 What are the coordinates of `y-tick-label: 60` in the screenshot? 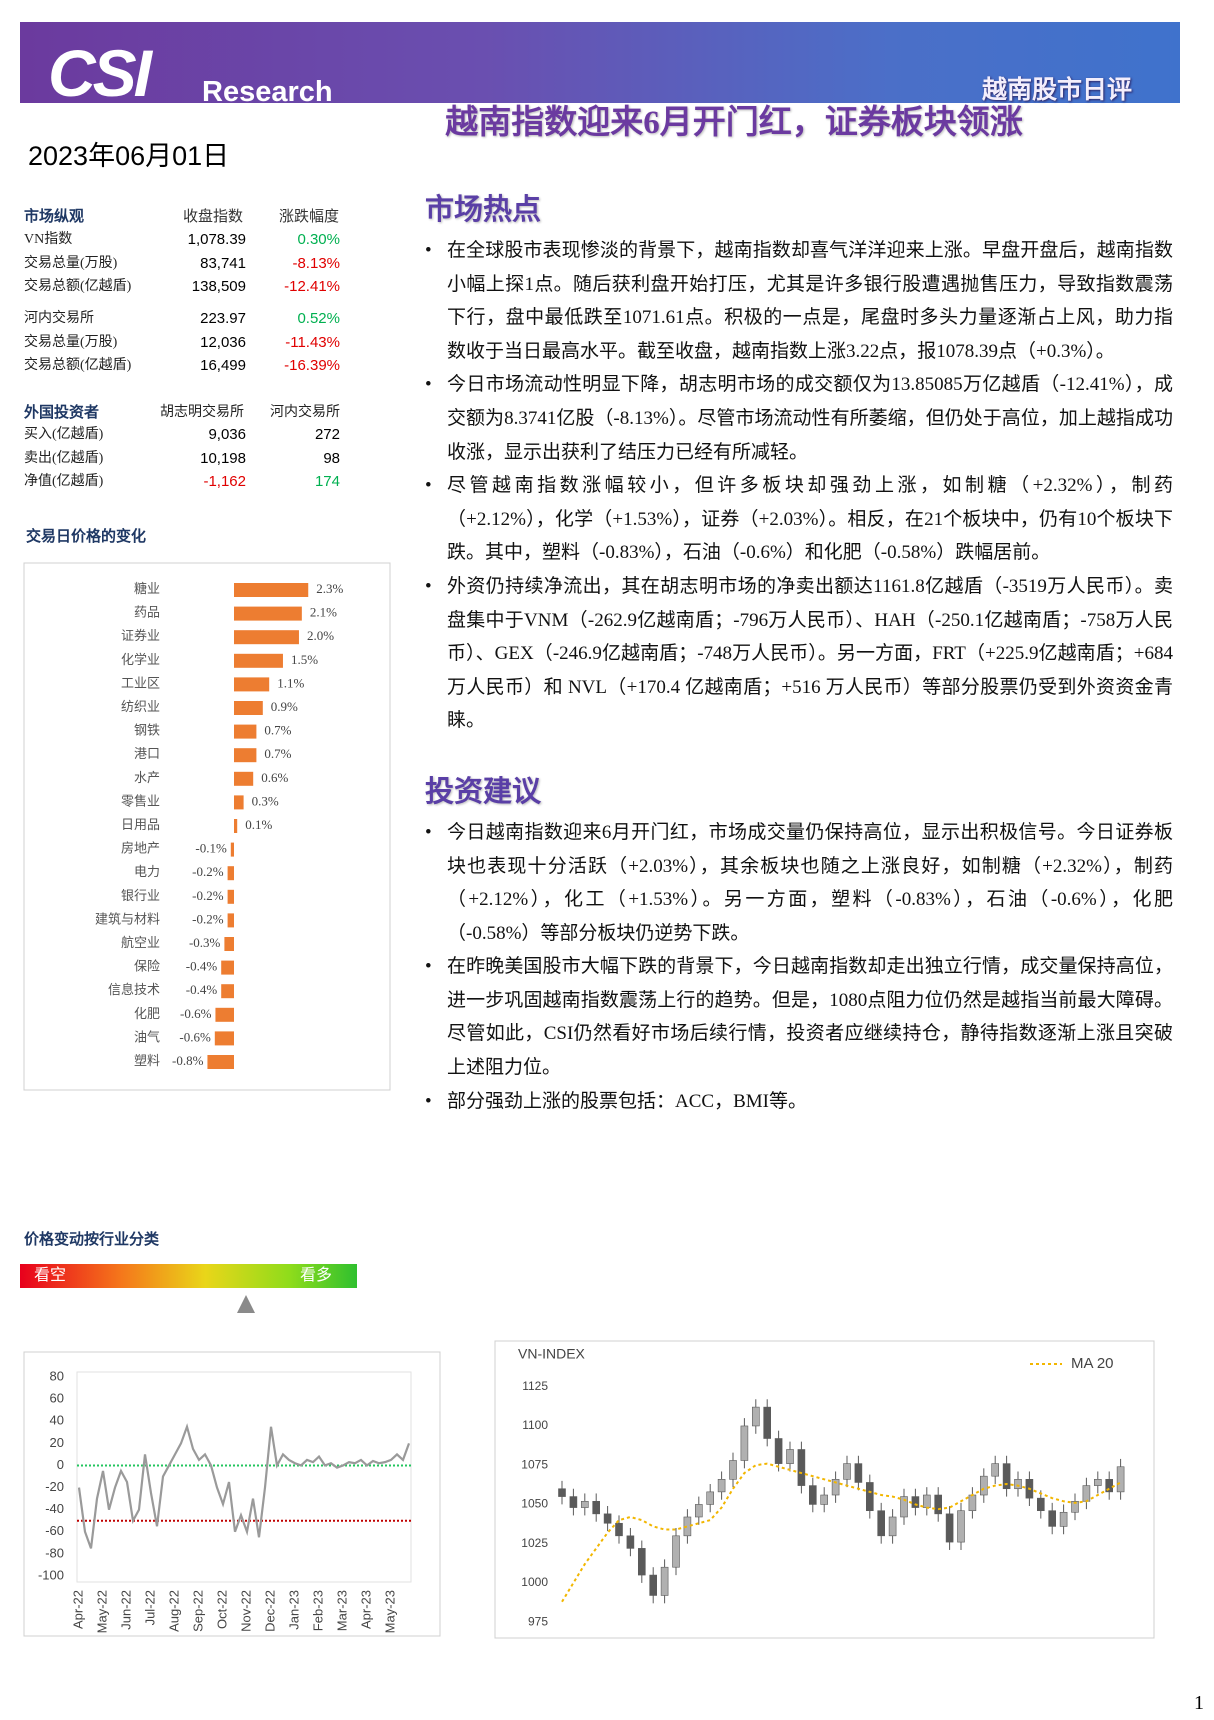 It's located at (57, 1398).